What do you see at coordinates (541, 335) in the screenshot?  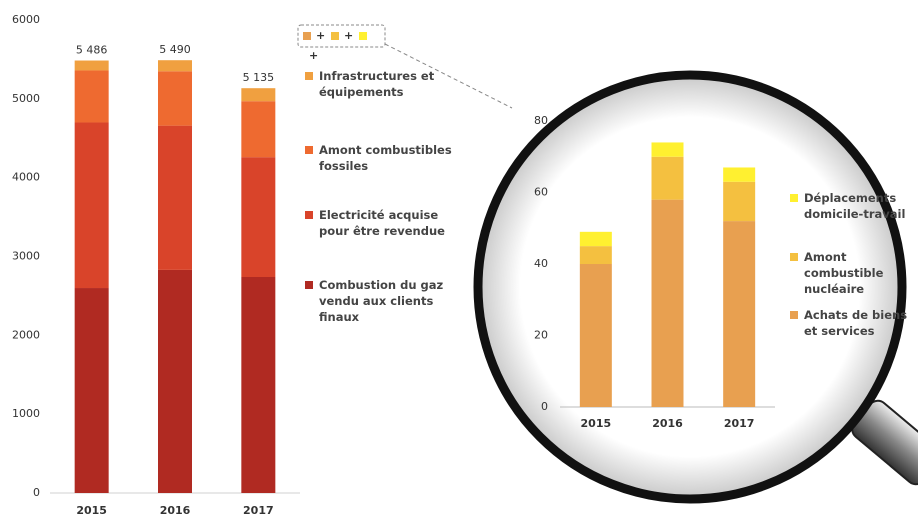 I see `y-tick-label: 20` at bounding box center [541, 335].